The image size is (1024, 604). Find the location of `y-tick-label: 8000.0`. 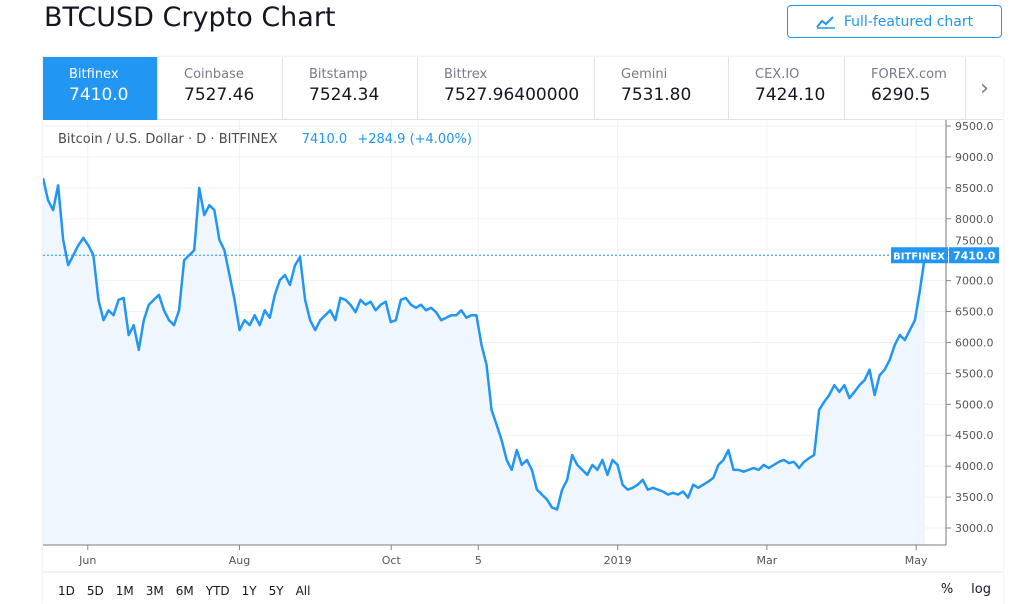

y-tick-label: 8000.0 is located at coordinates (974, 219).